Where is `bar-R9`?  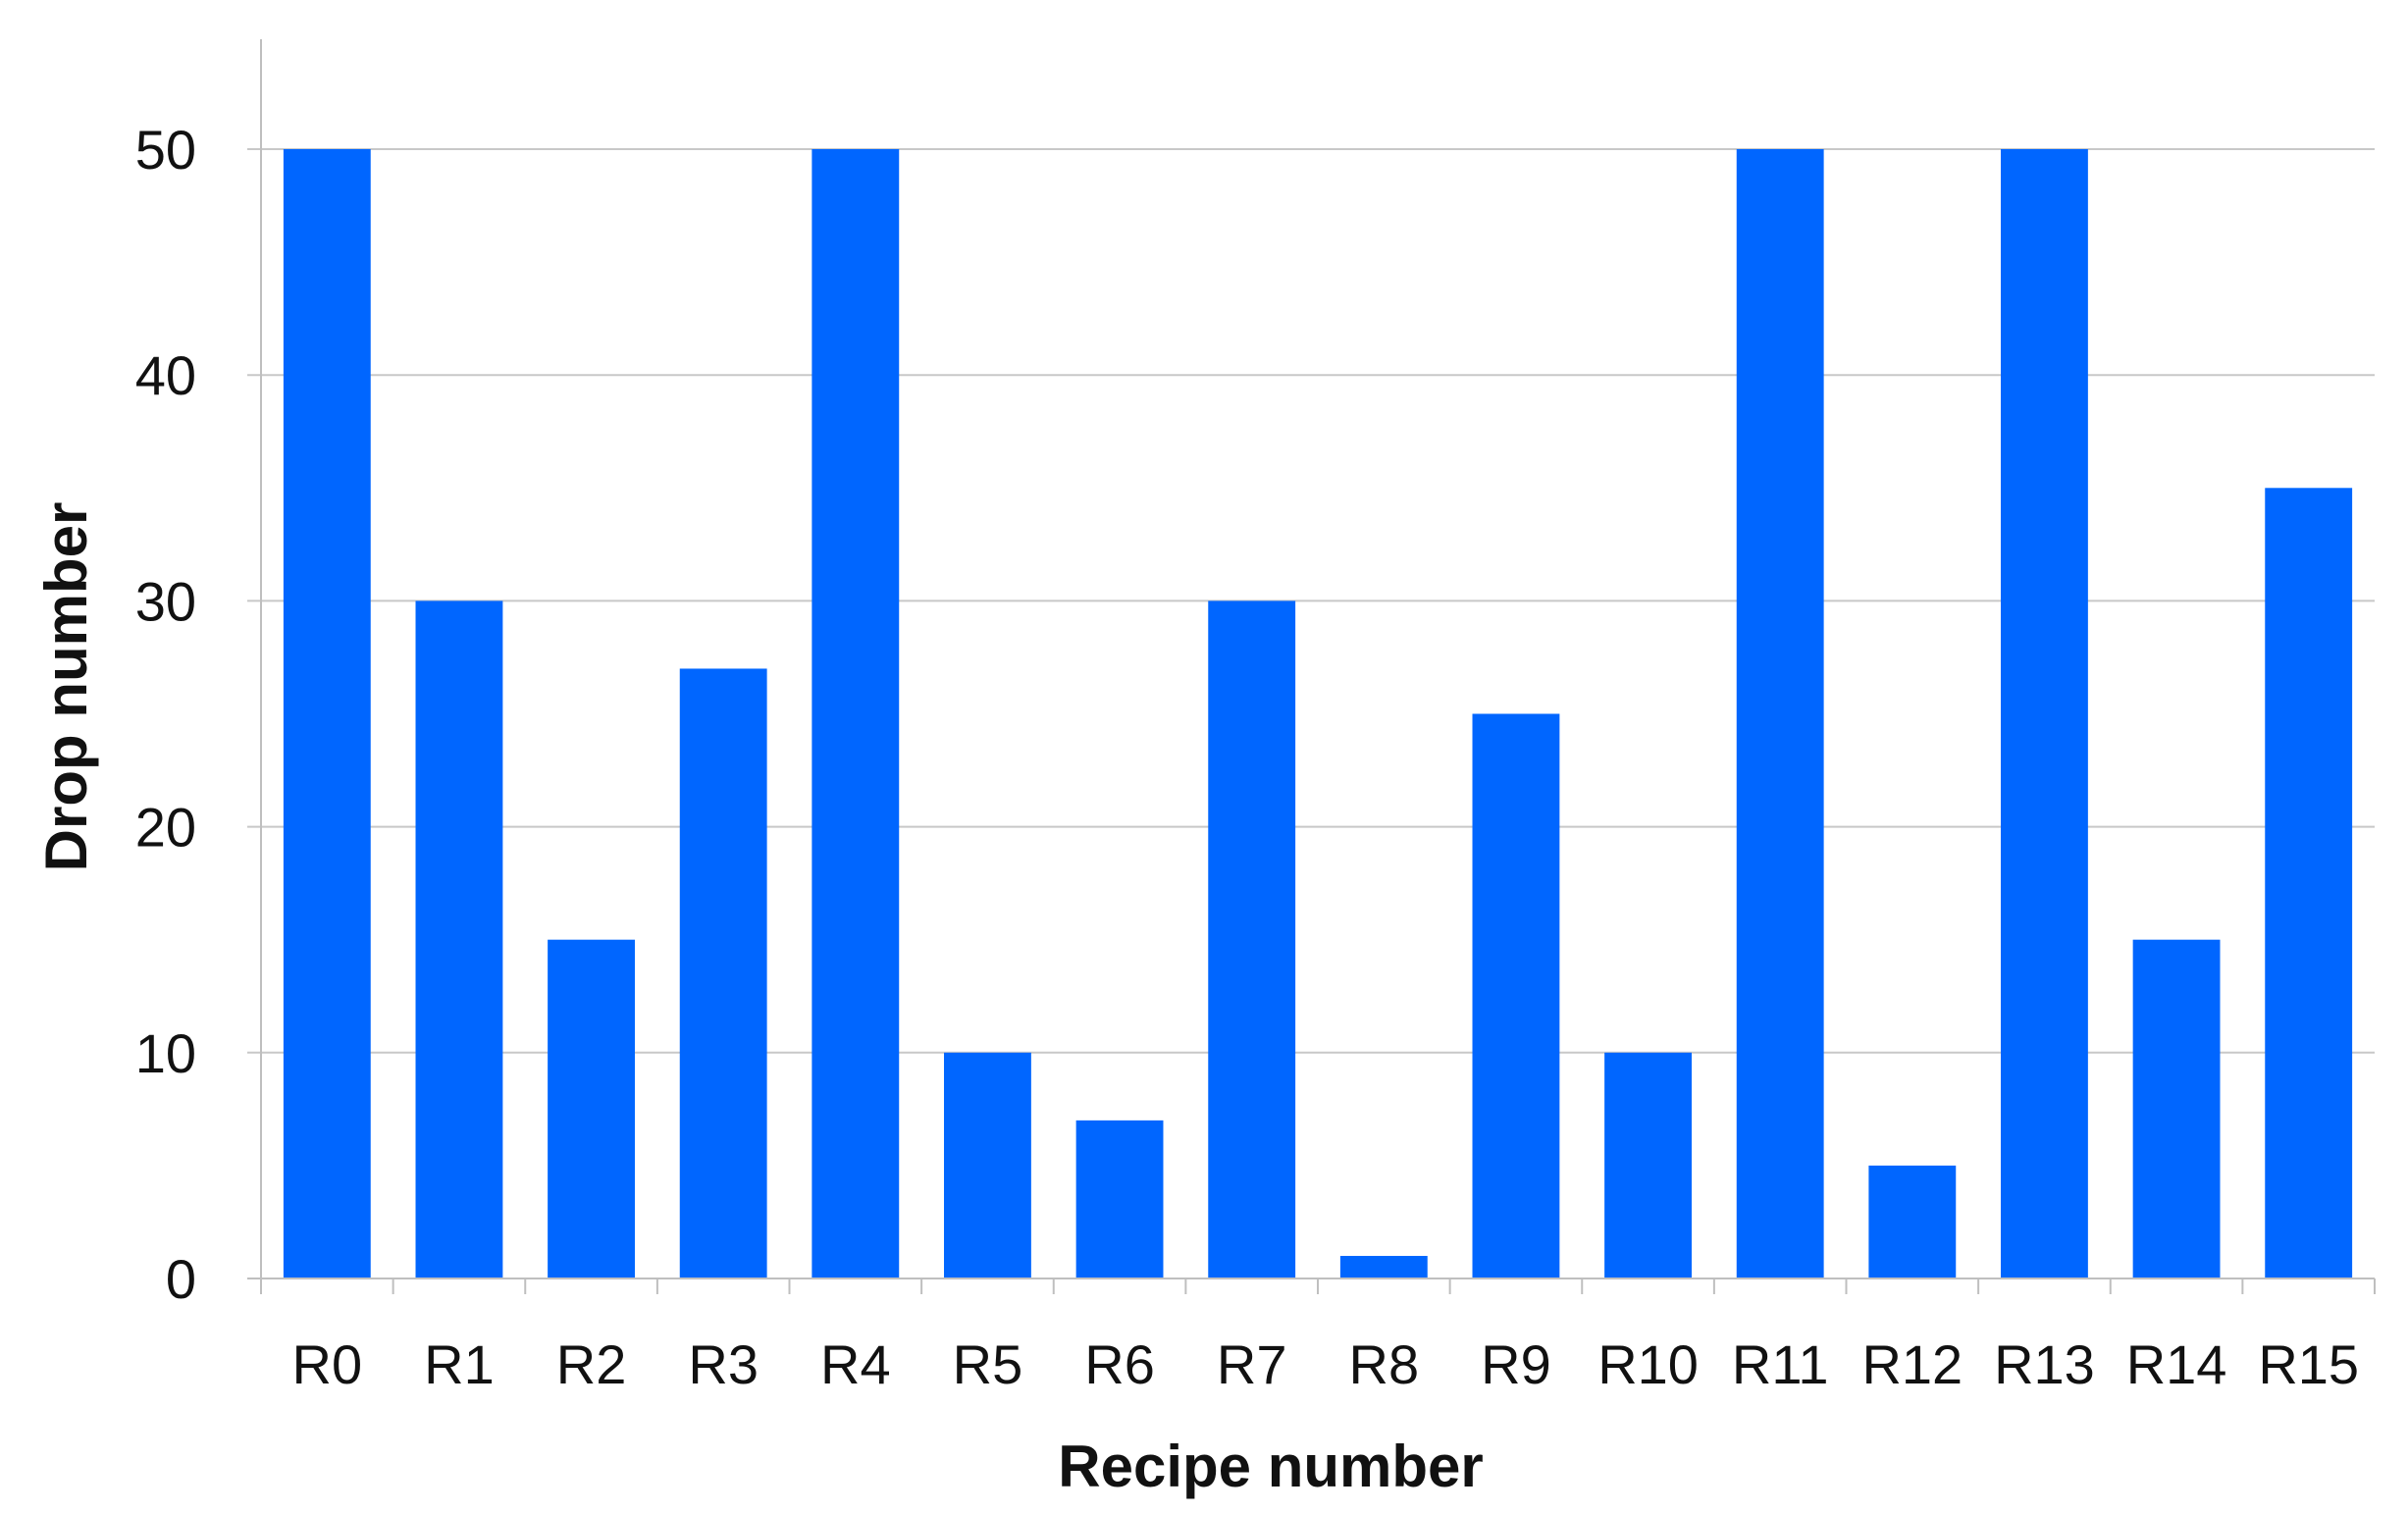
bar-R9 is located at coordinates (1516, 995).